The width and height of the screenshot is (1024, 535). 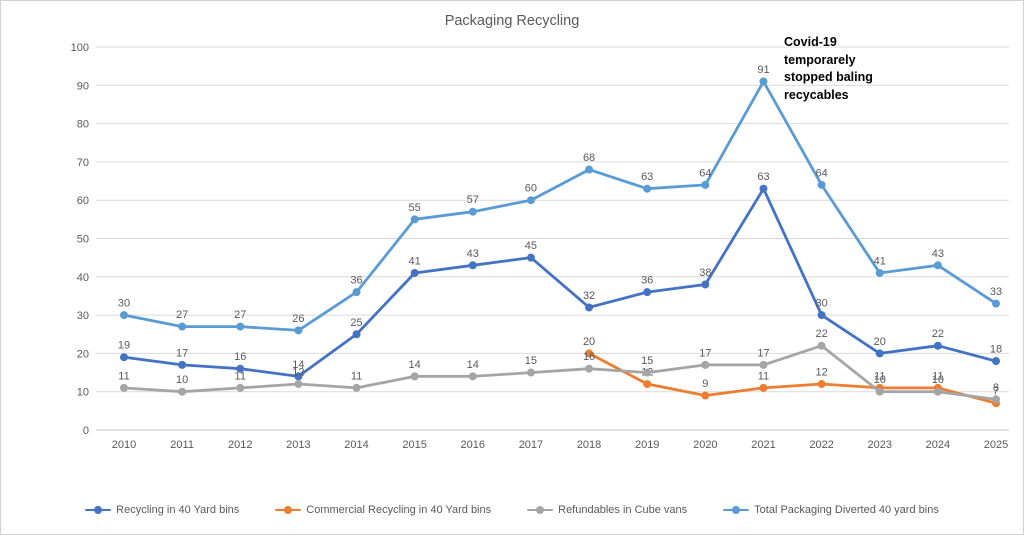 What do you see at coordinates (938, 380) in the screenshot?
I see `data-label: 10` at bounding box center [938, 380].